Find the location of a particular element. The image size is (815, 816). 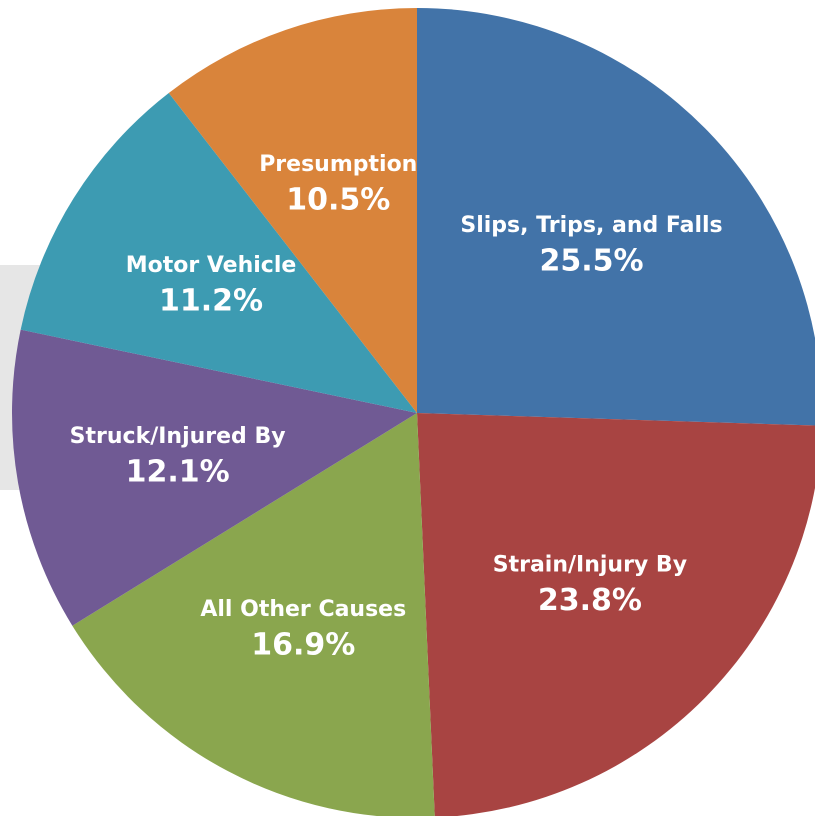

slice-label: Strain/Injury By is located at coordinates (590, 565).